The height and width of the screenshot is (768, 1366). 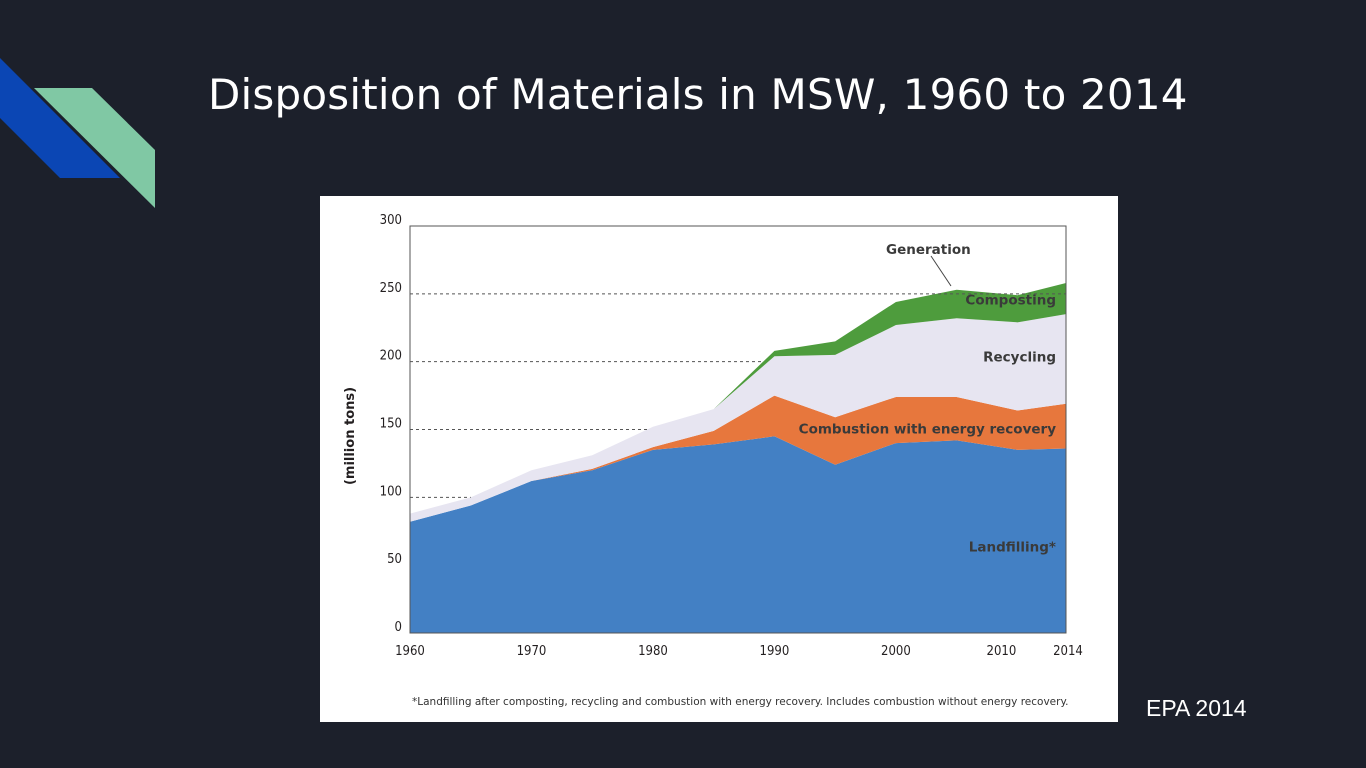 I want to click on green-stripe-shape, so click(x=94, y=148).